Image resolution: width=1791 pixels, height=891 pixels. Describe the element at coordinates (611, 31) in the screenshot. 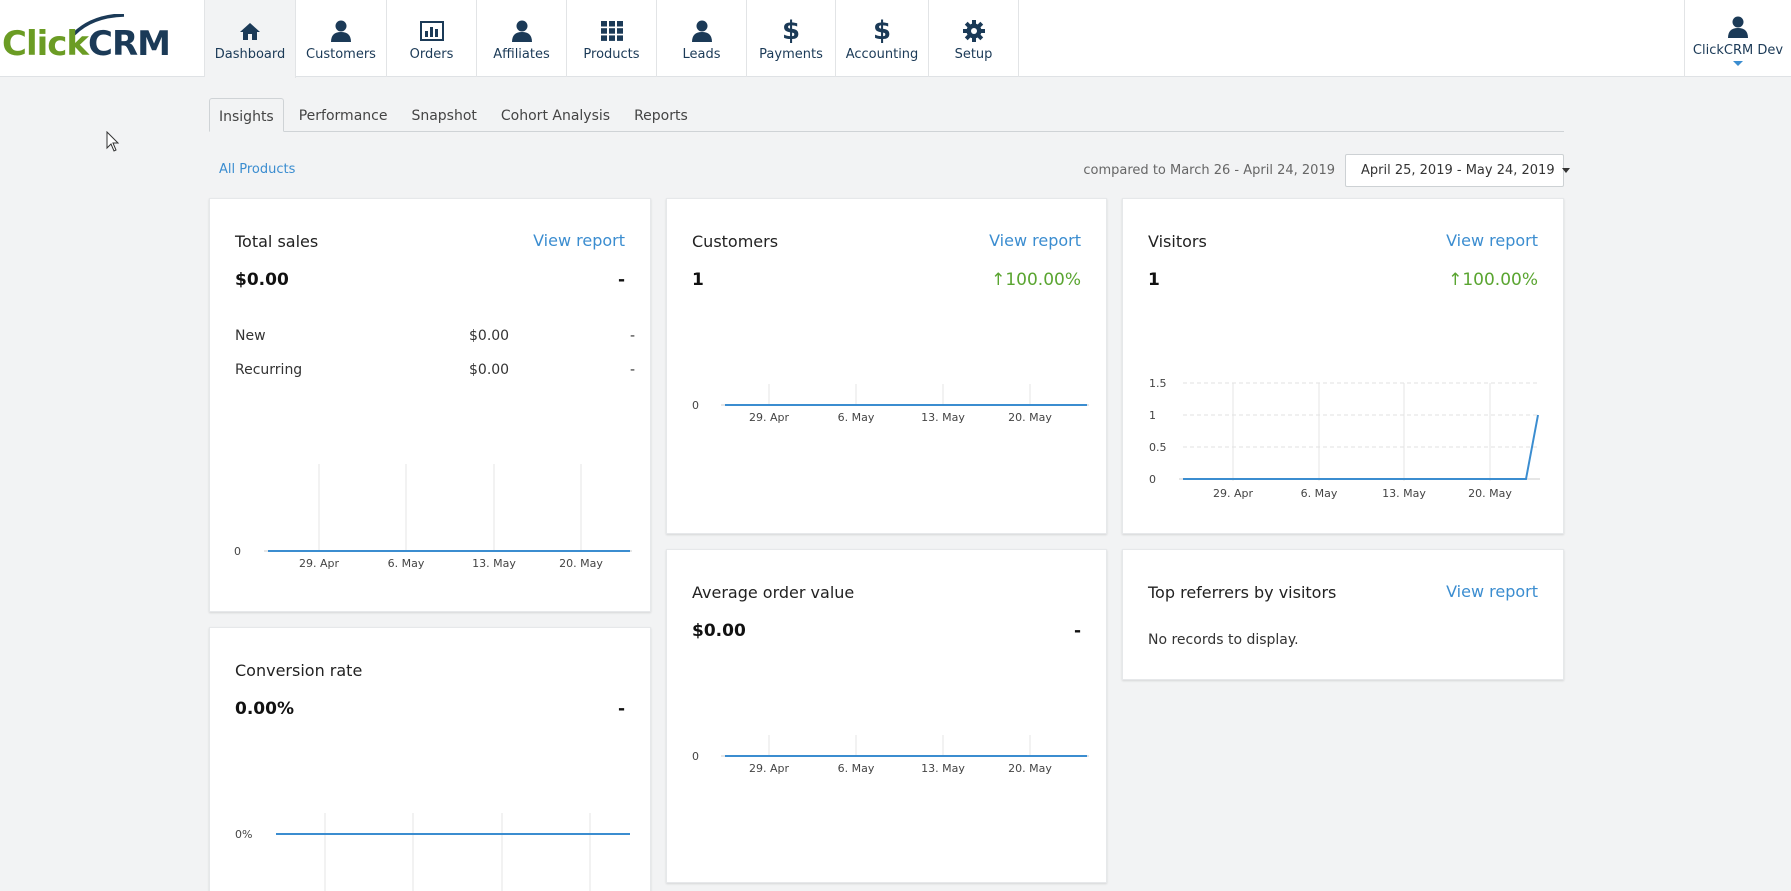

I see `grid-icon` at that location.